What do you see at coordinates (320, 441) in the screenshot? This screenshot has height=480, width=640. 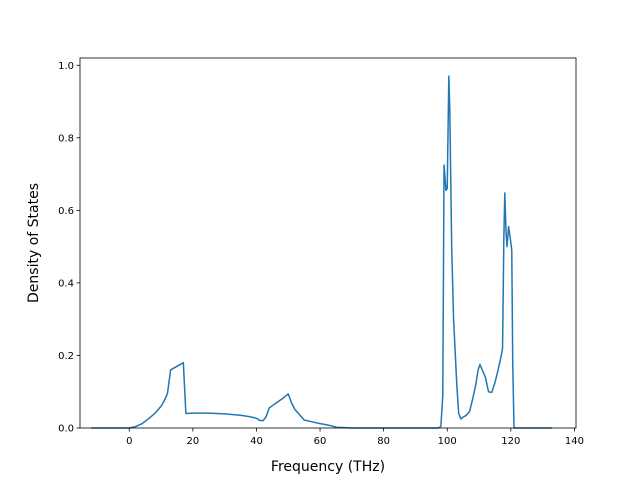 I see `x-tick-label: 60` at bounding box center [320, 441].